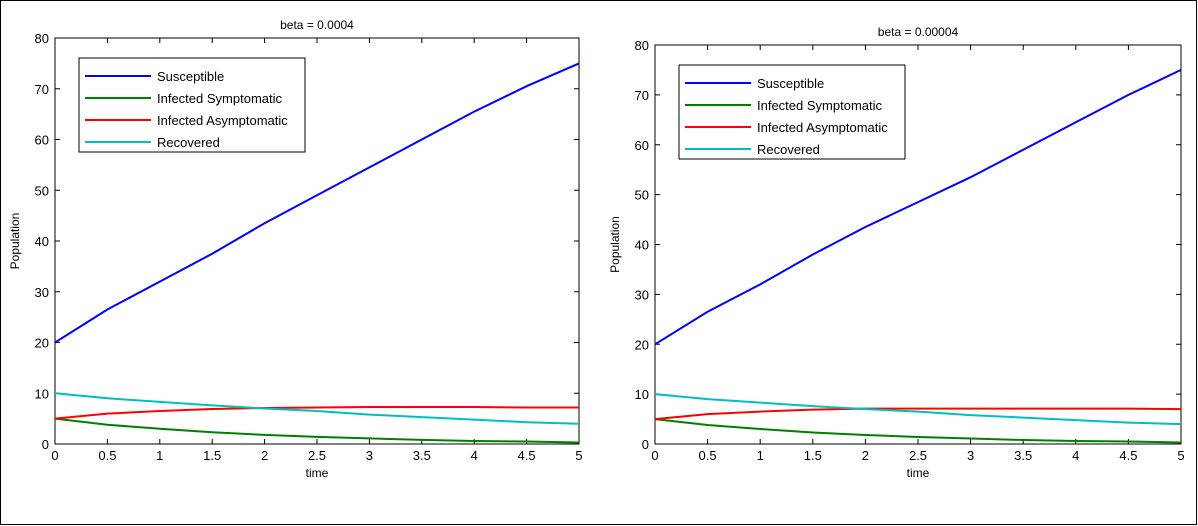 Image resolution: width=1198 pixels, height=526 pixels. I want to click on chart-title: beta = 0.00004, so click(918, 32).